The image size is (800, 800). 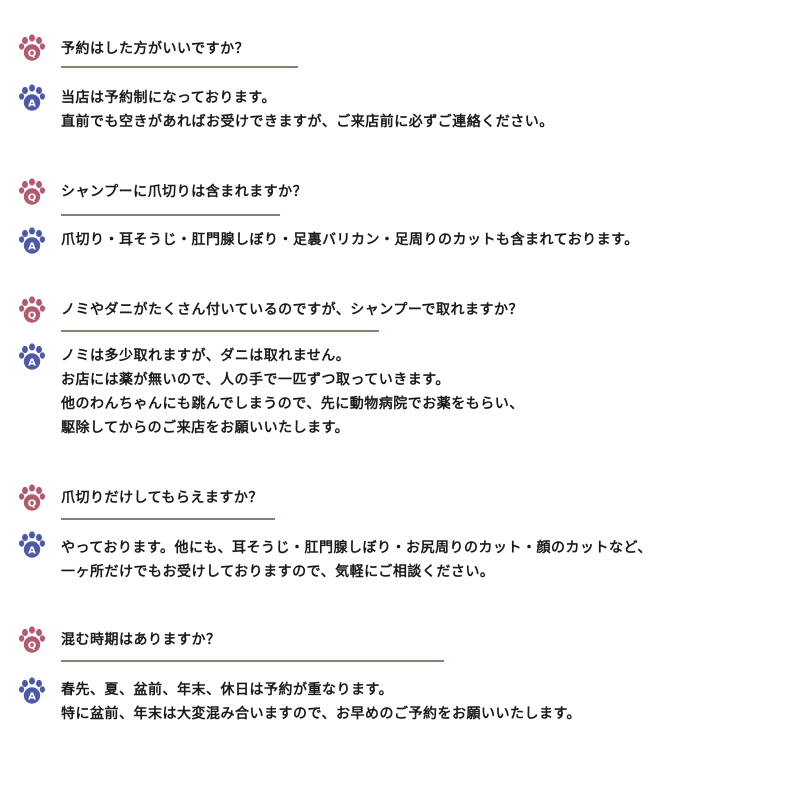 I want to click on faq-question: ノミやダニがたくさん付いているのですが、シャンプーで取れますか？, so click(x=292, y=310).